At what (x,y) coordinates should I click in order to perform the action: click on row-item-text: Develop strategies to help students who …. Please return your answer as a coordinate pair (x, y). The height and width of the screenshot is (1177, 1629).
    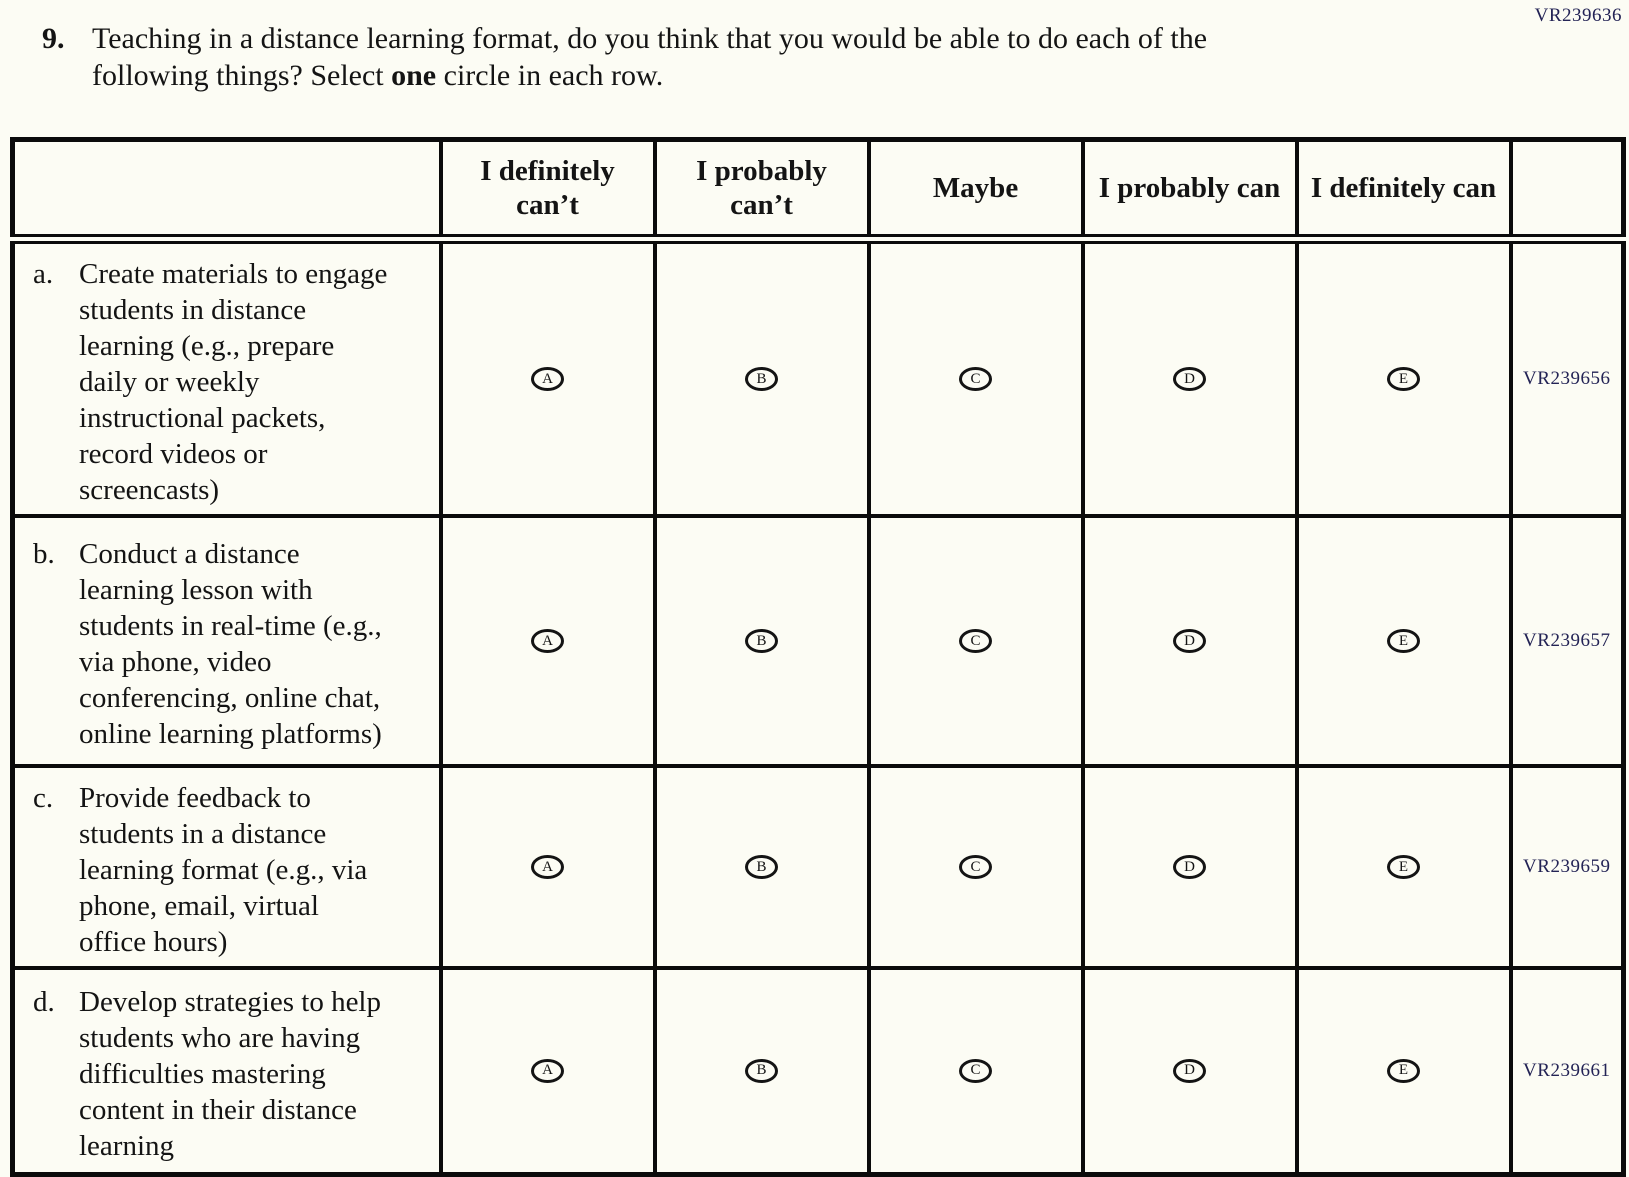
    Looking at the image, I should click on (230, 1073).